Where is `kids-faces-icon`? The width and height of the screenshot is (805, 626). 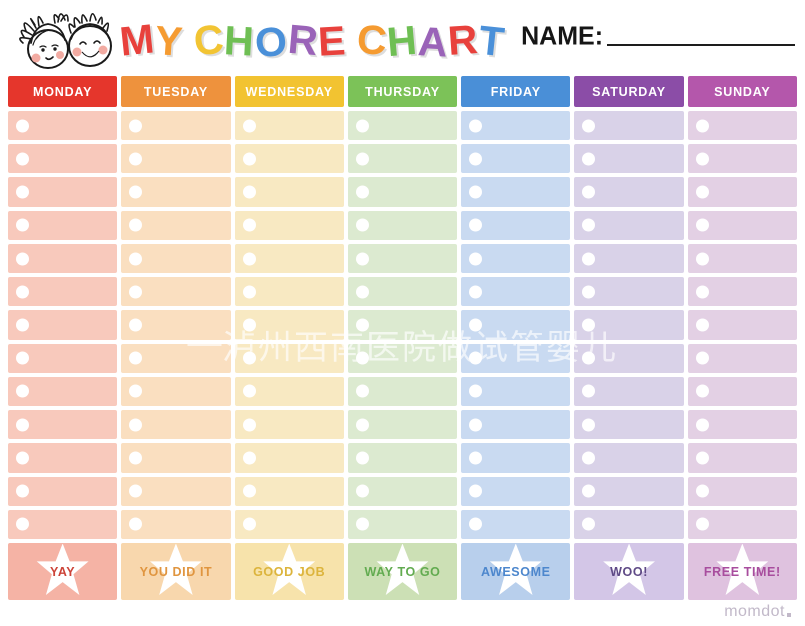 kids-faces-icon is located at coordinates (65, 40).